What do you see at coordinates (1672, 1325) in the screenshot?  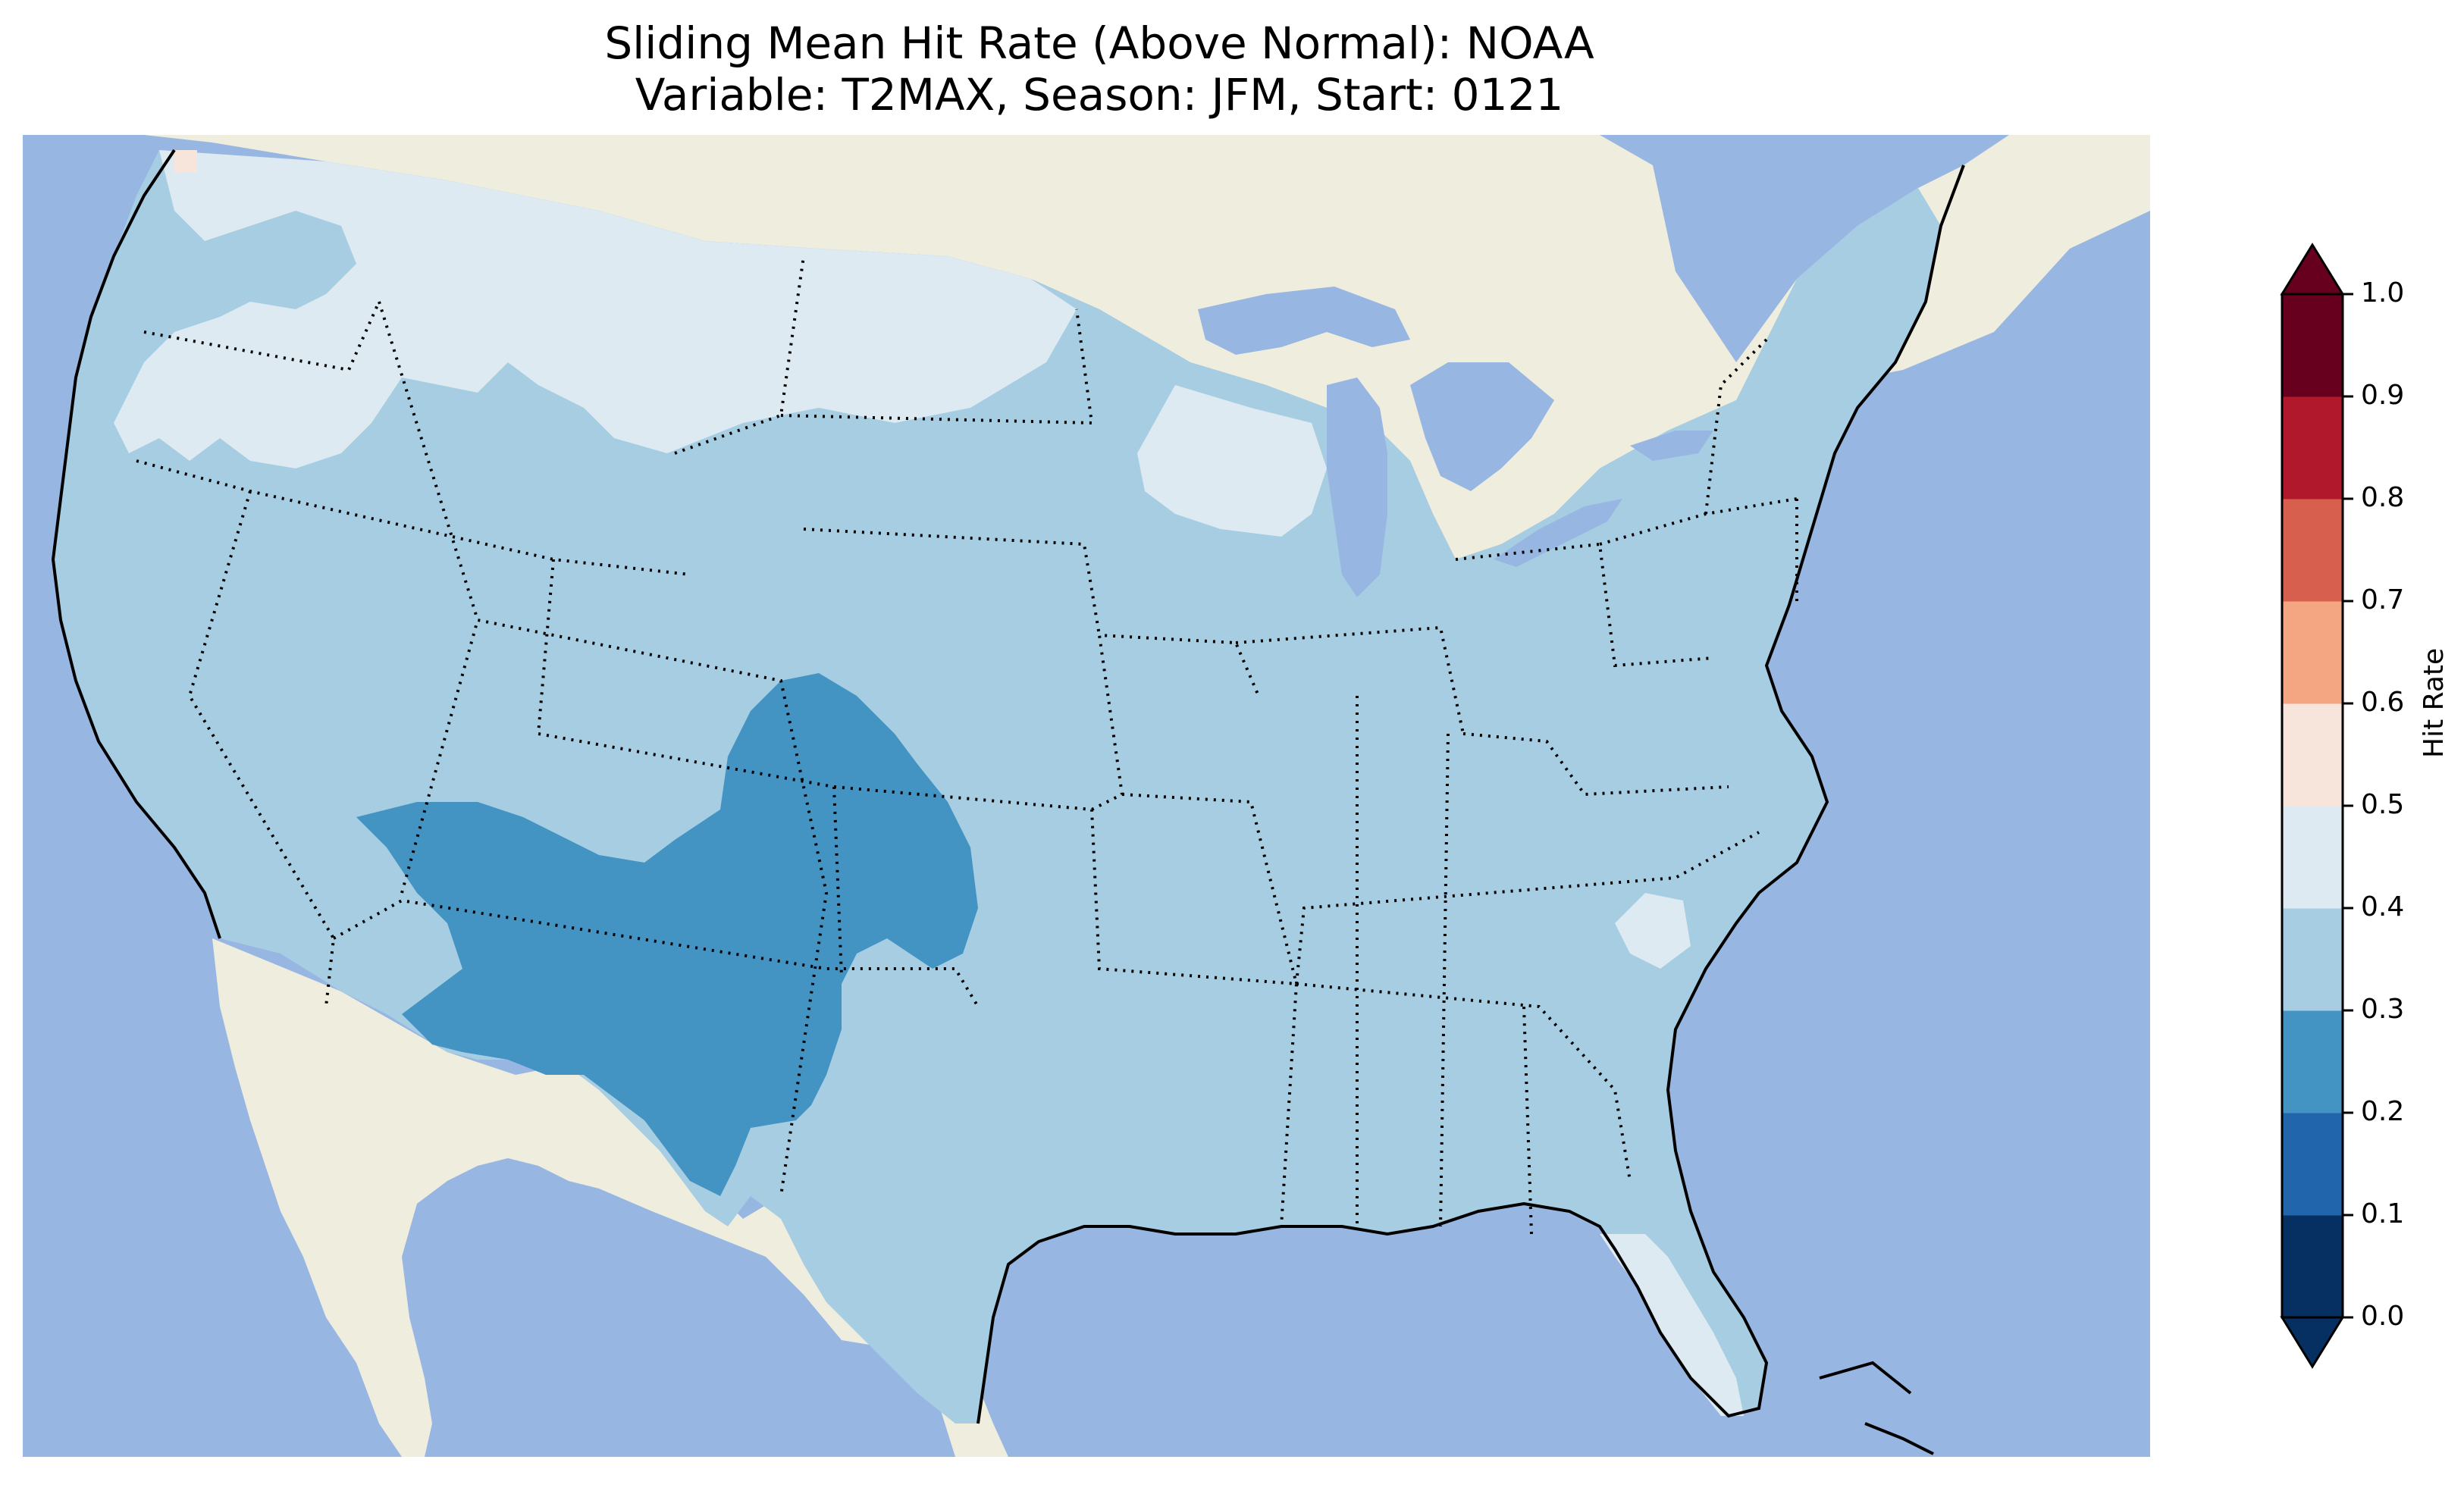 I see `region-florida-light` at bounding box center [1672, 1325].